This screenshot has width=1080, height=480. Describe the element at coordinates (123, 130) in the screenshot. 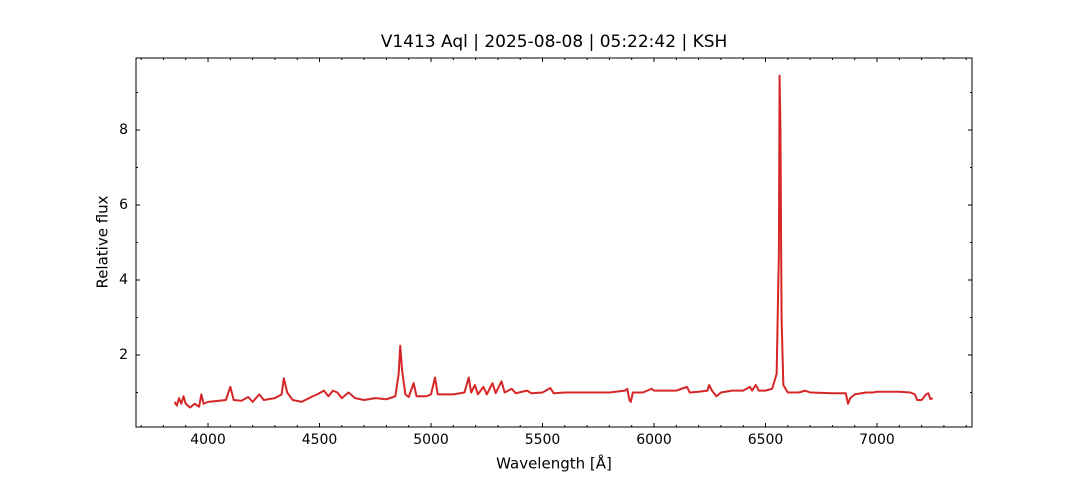

I see `y-tick-label: 8` at that location.